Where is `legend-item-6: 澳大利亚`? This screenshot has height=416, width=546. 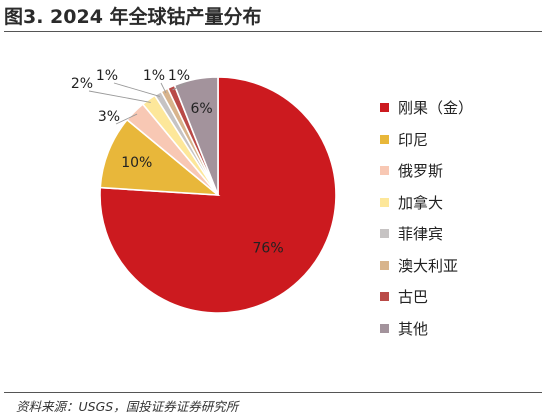
legend-item-6: 澳大利亚 is located at coordinates (426, 266).